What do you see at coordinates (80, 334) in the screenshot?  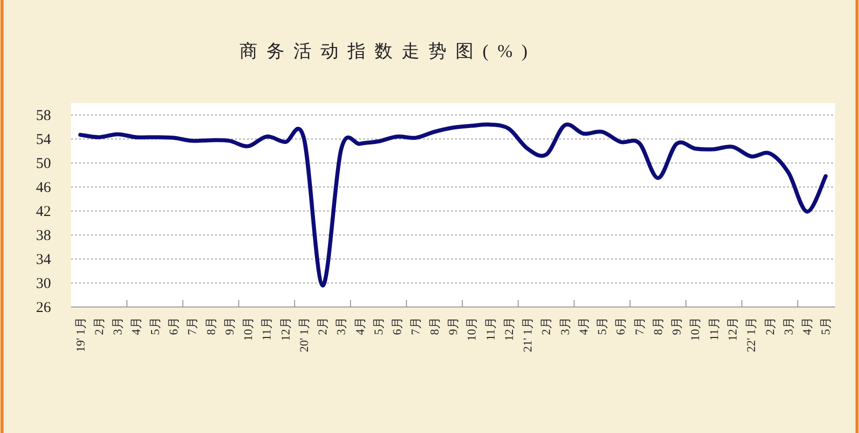 I see `x-tick-label: 19' 1月` at bounding box center [80, 334].